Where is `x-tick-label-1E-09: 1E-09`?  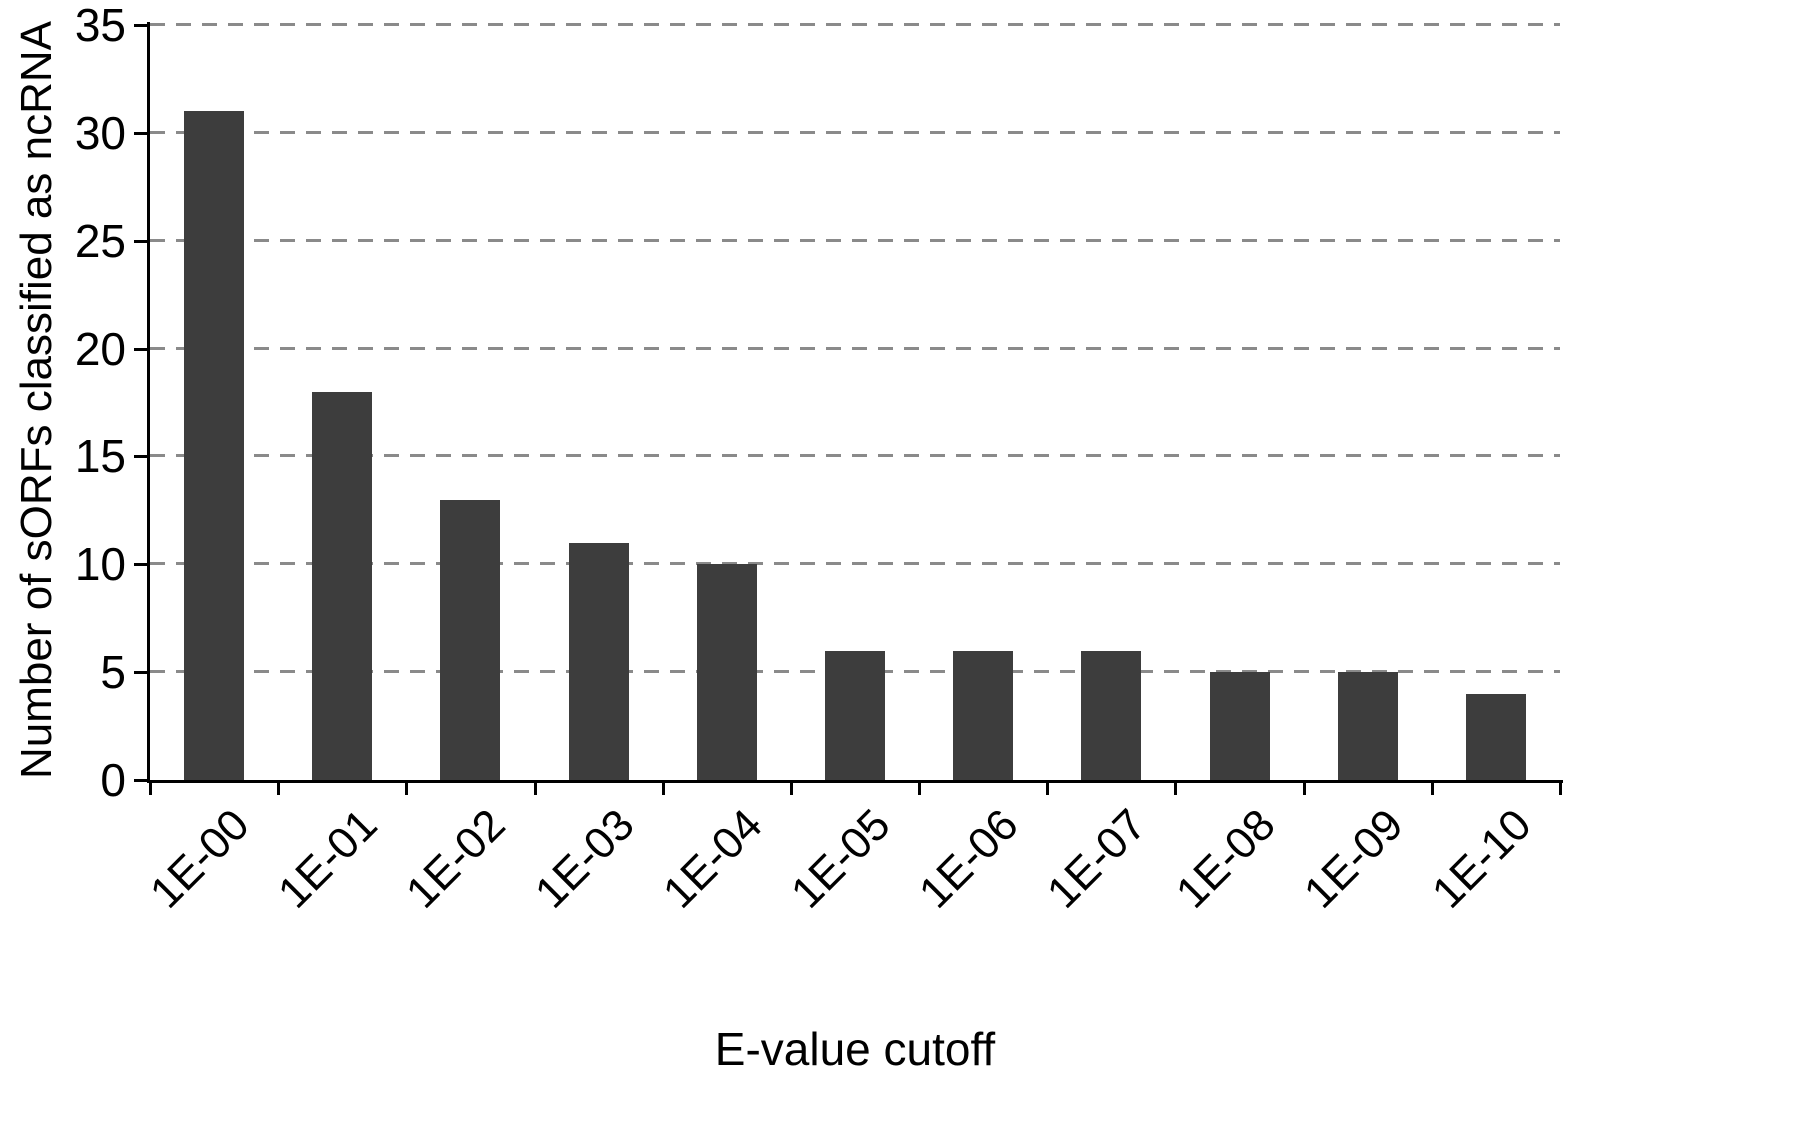
x-tick-label-1E-09: 1E-09 is located at coordinates (1353, 859).